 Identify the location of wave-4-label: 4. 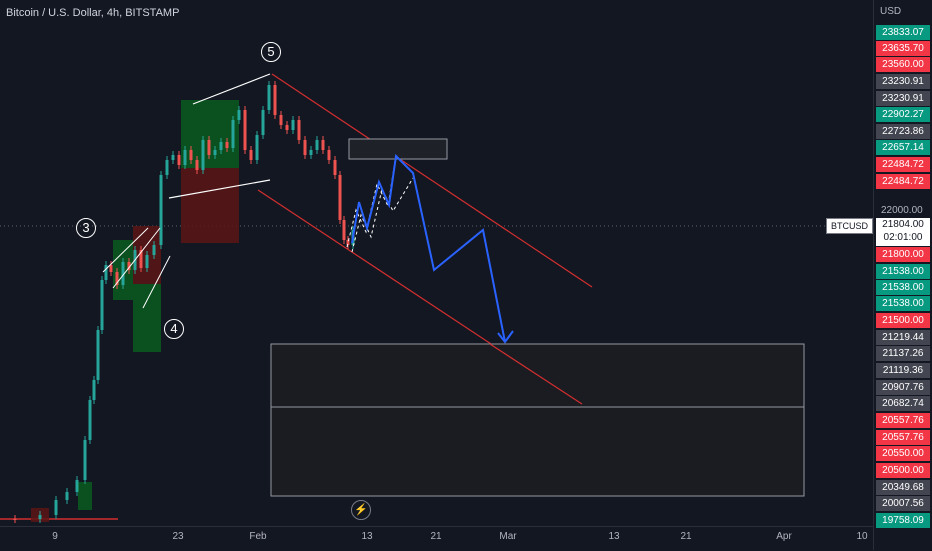
(174, 329).